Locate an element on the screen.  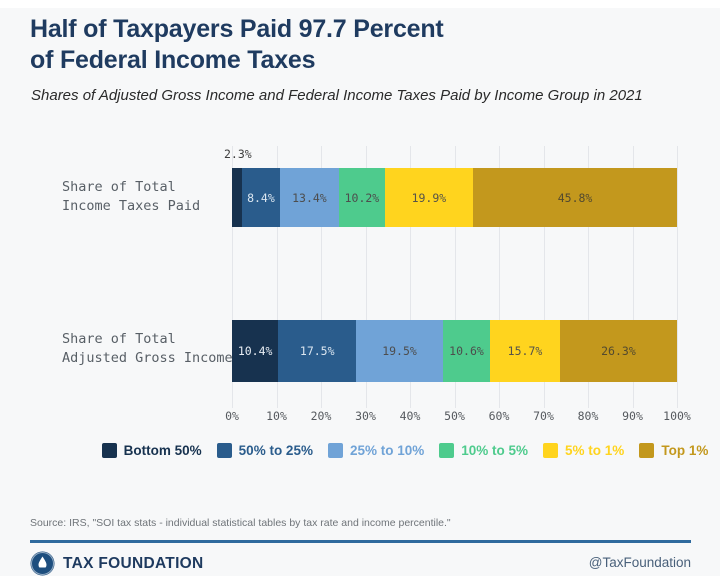
bar-segment-25-to-10: 19.5% is located at coordinates (399, 351).